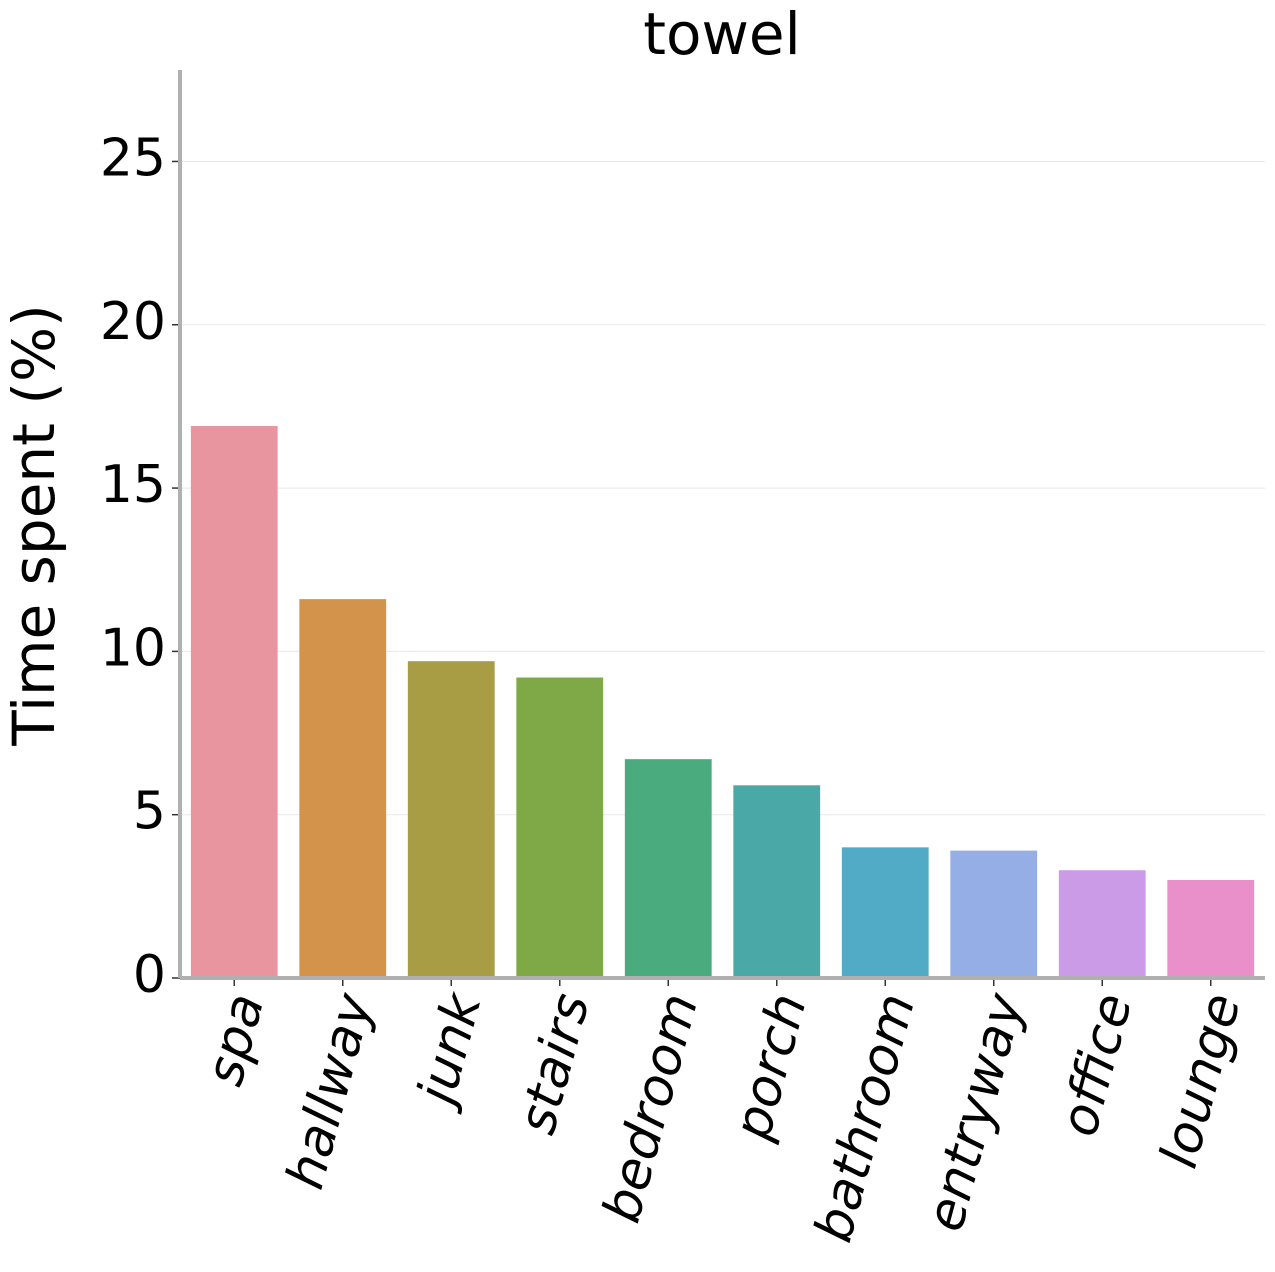 This screenshot has height=1272, width=1275. Describe the element at coordinates (133, 158) in the screenshot. I see `y-tick-label: 25` at that location.